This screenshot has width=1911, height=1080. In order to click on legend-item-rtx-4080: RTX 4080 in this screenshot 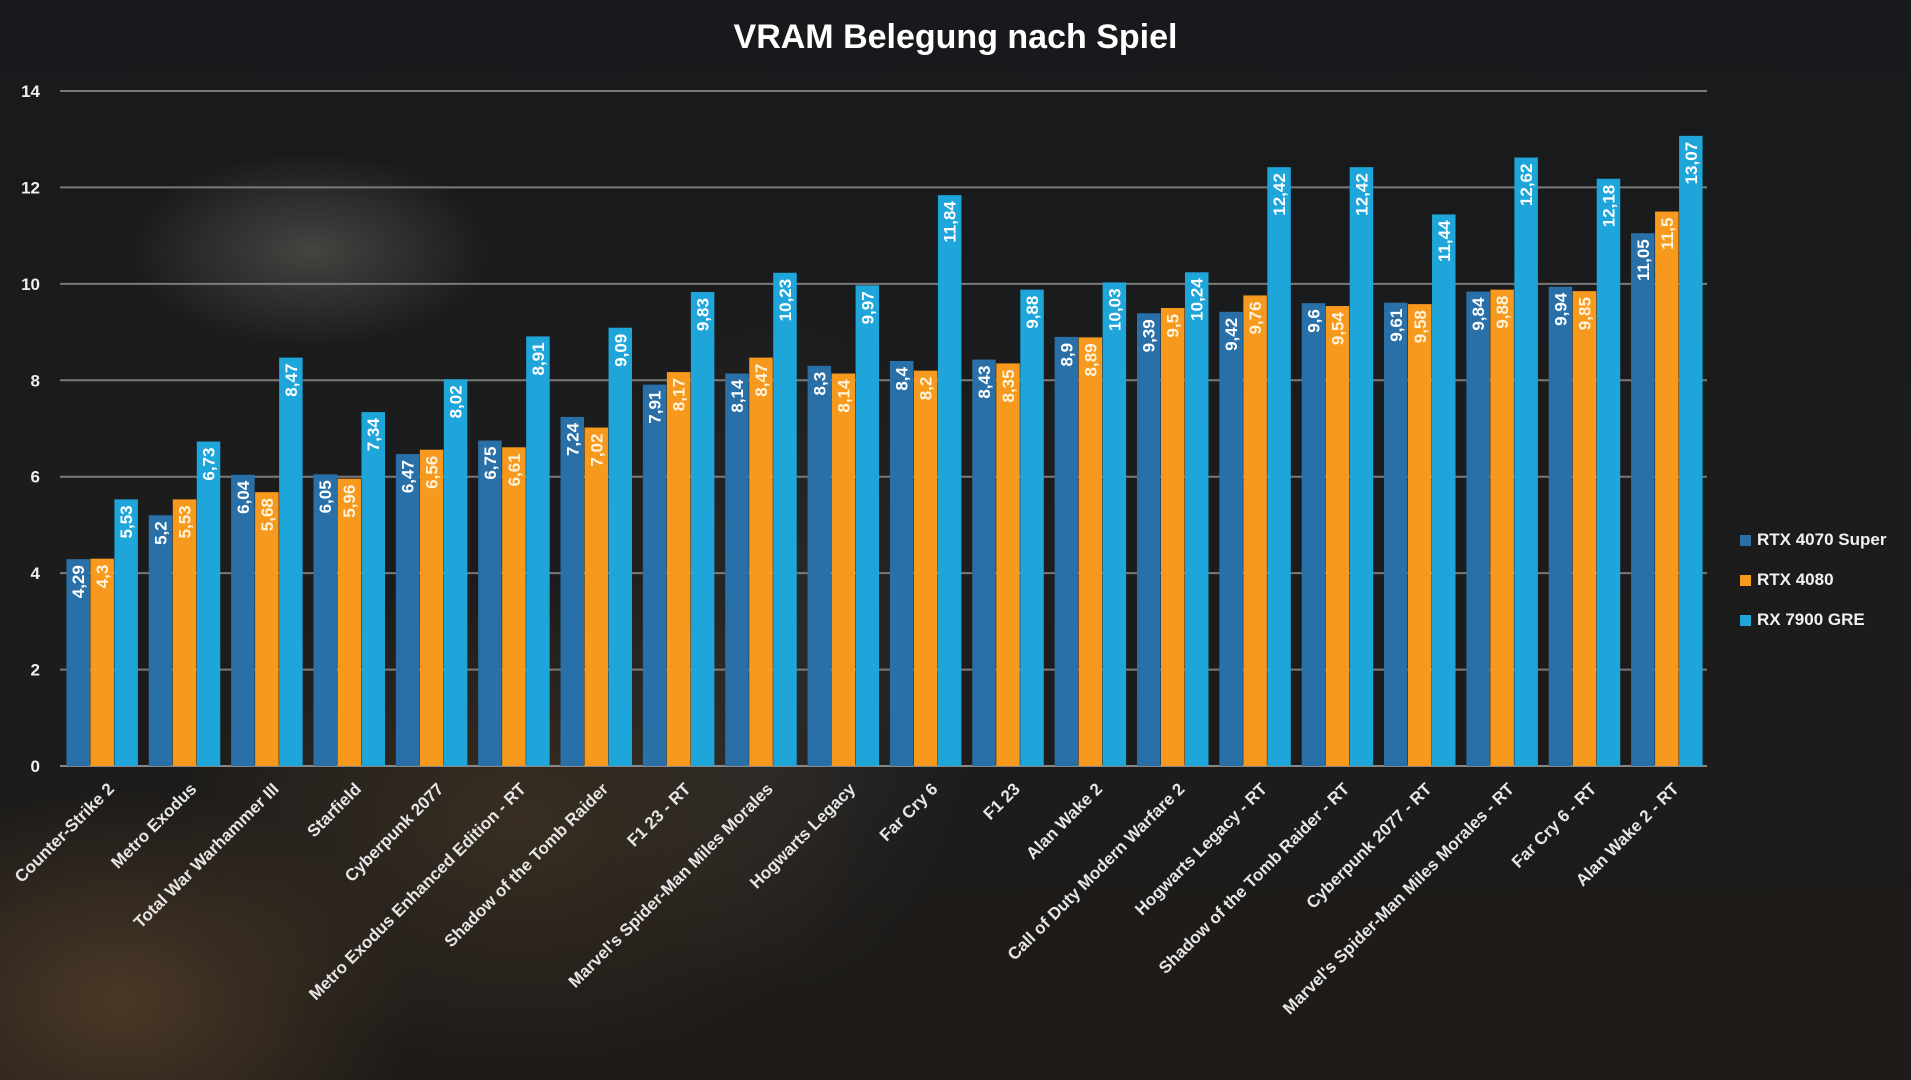, I will do `click(1813, 580)`.